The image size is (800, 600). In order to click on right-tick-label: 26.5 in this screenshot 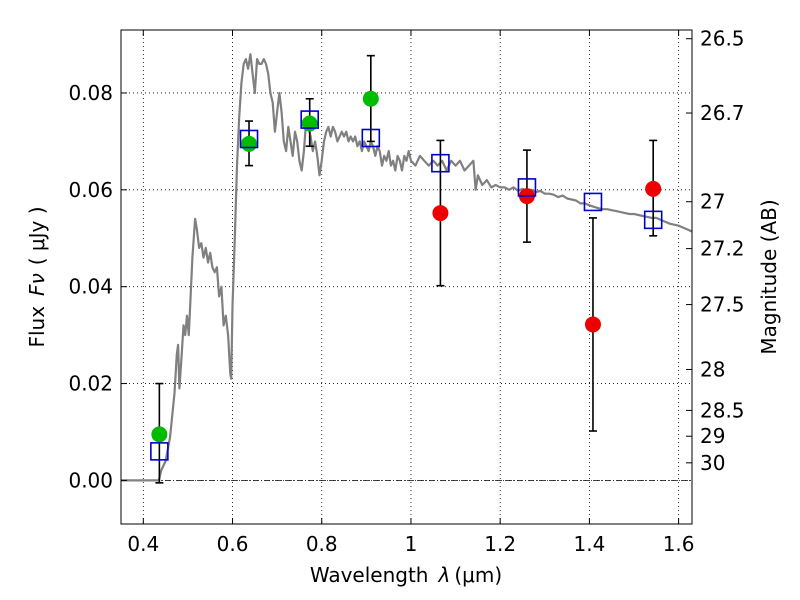, I will do `click(722, 39)`.